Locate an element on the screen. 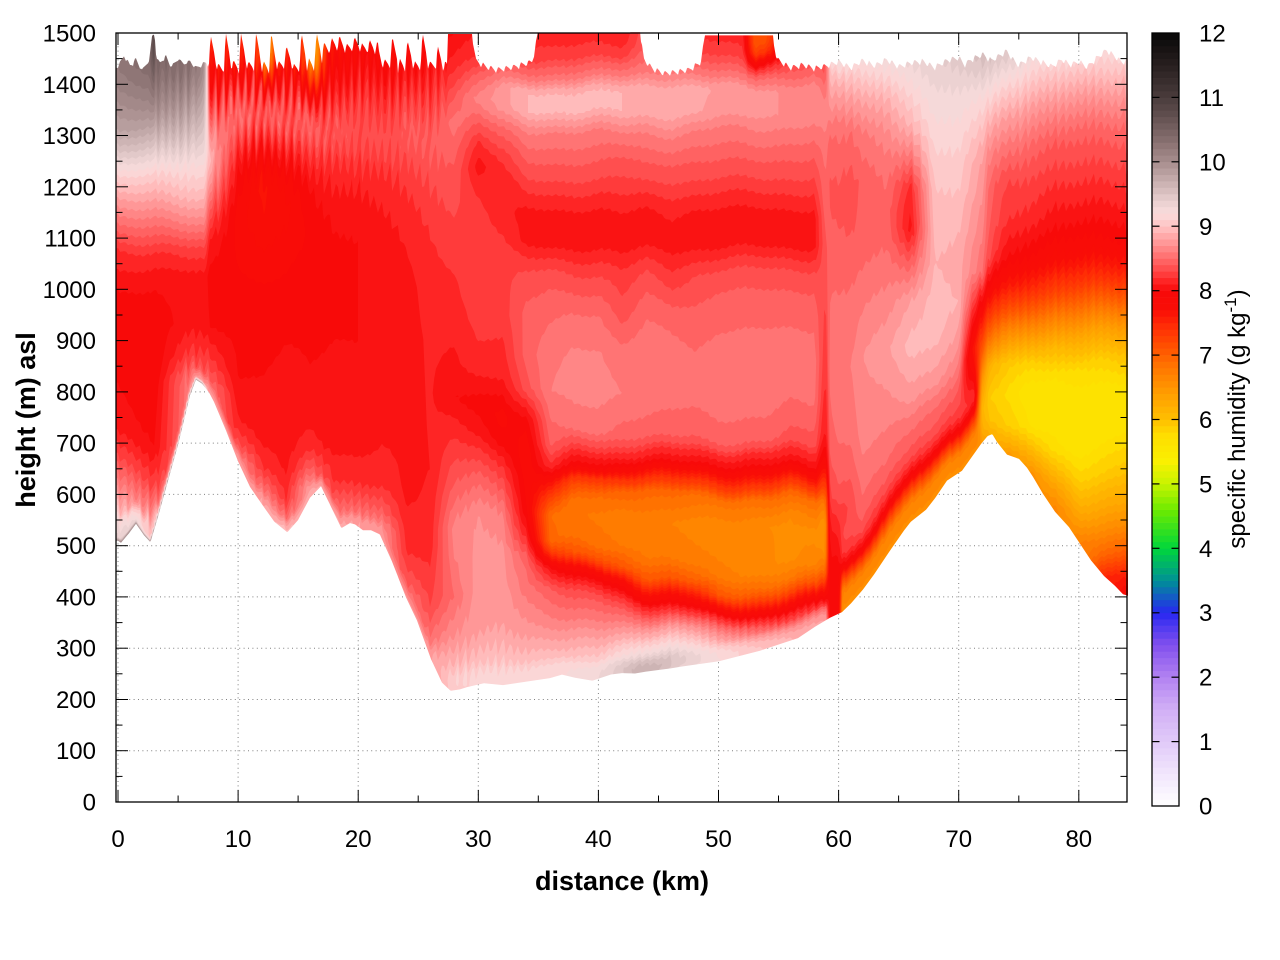 The image size is (1280, 960). svg-text: 11 is located at coordinates (1211, 98).